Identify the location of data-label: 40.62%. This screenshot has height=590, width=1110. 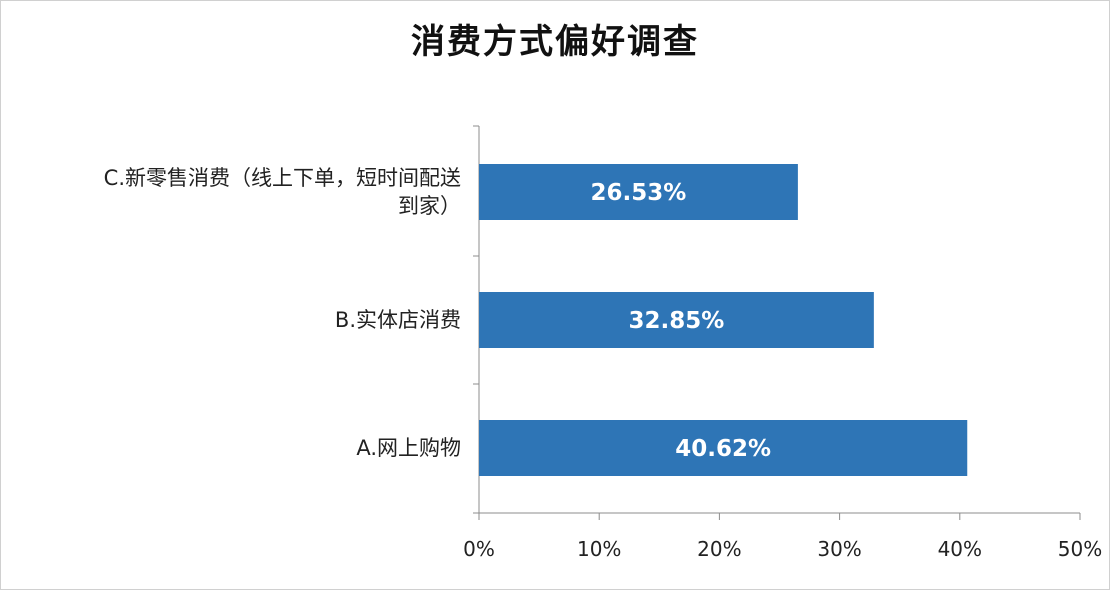
(723, 449).